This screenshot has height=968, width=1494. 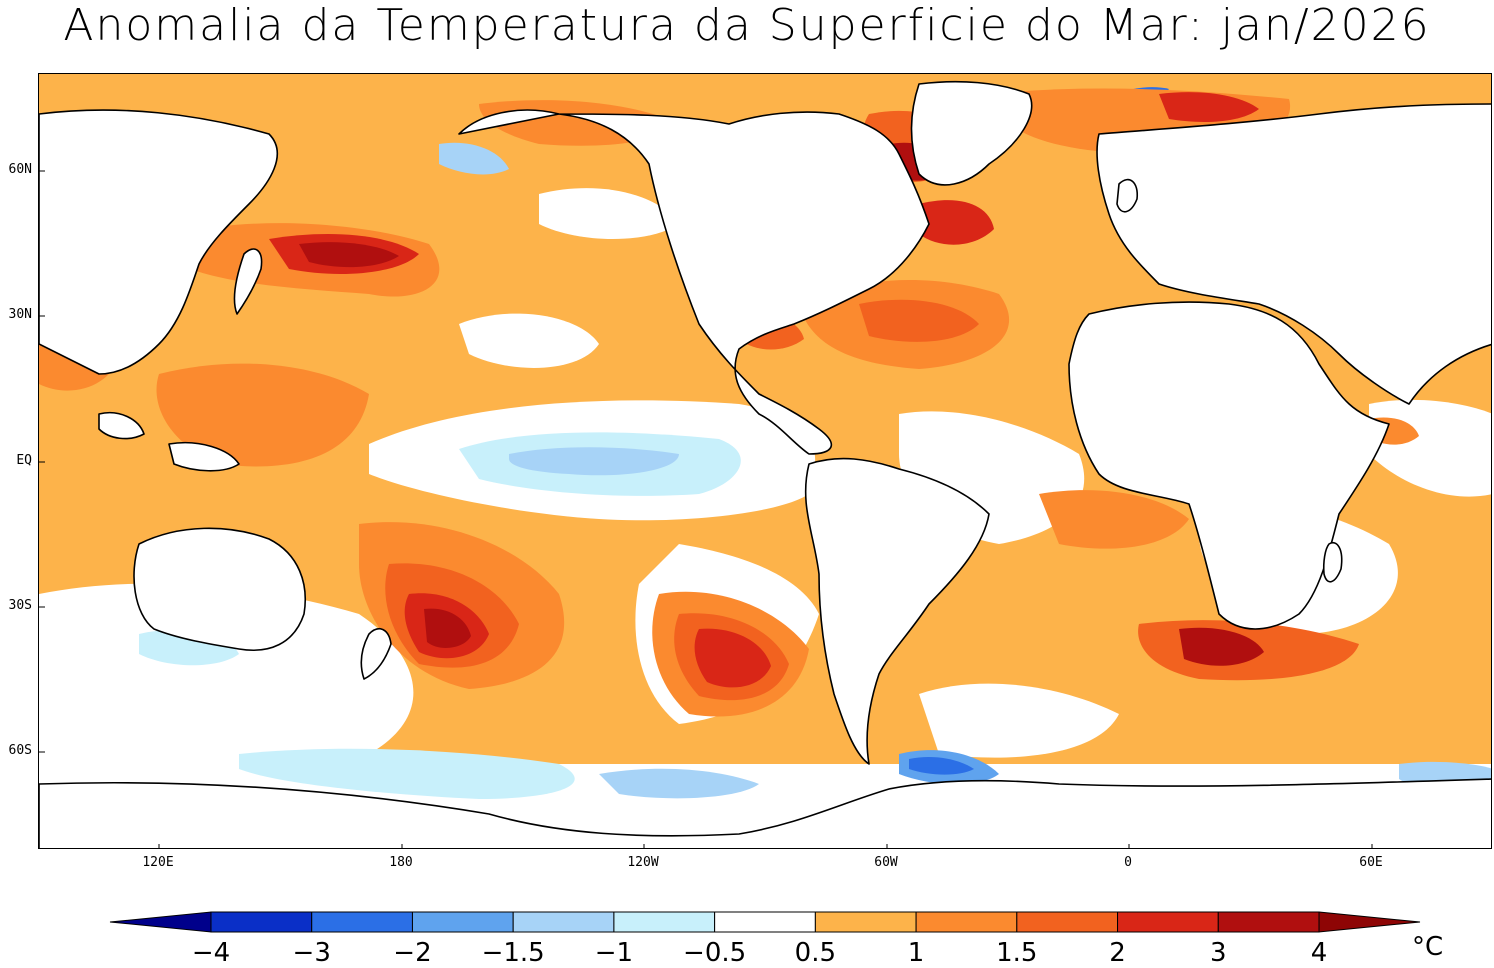 I want to click on lon-label-60w: 60W, so click(x=886, y=862).